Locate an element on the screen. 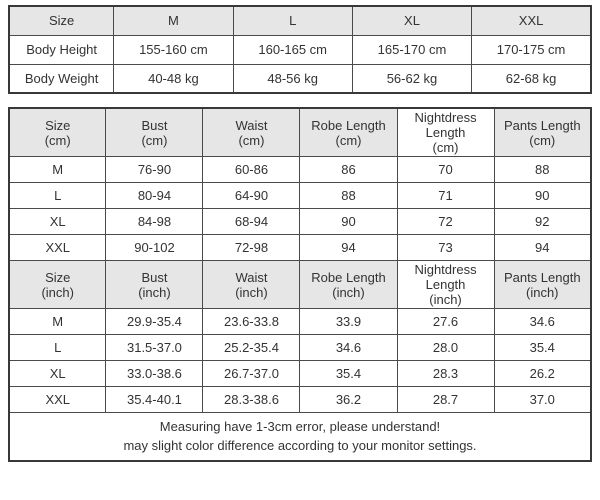  table-cell: 80-94 is located at coordinates (154, 195).